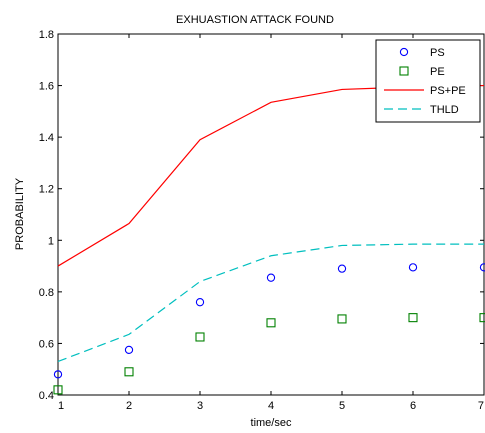 This screenshot has width=485, height=433. Describe the element at coordinates (444, 110) in the screenshot. I see `legend-label: THLD` at that location.